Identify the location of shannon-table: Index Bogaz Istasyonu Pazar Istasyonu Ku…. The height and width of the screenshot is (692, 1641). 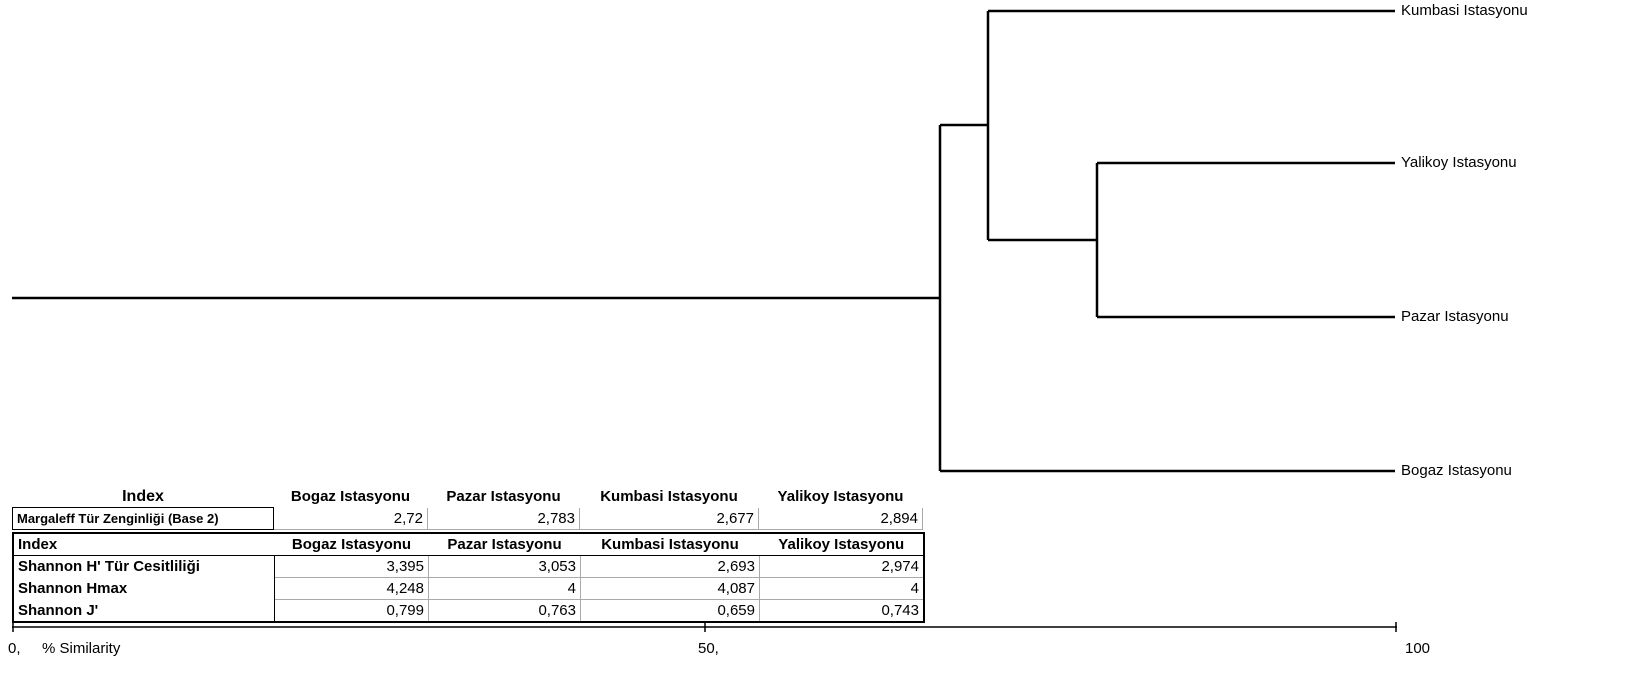
(468, 577).